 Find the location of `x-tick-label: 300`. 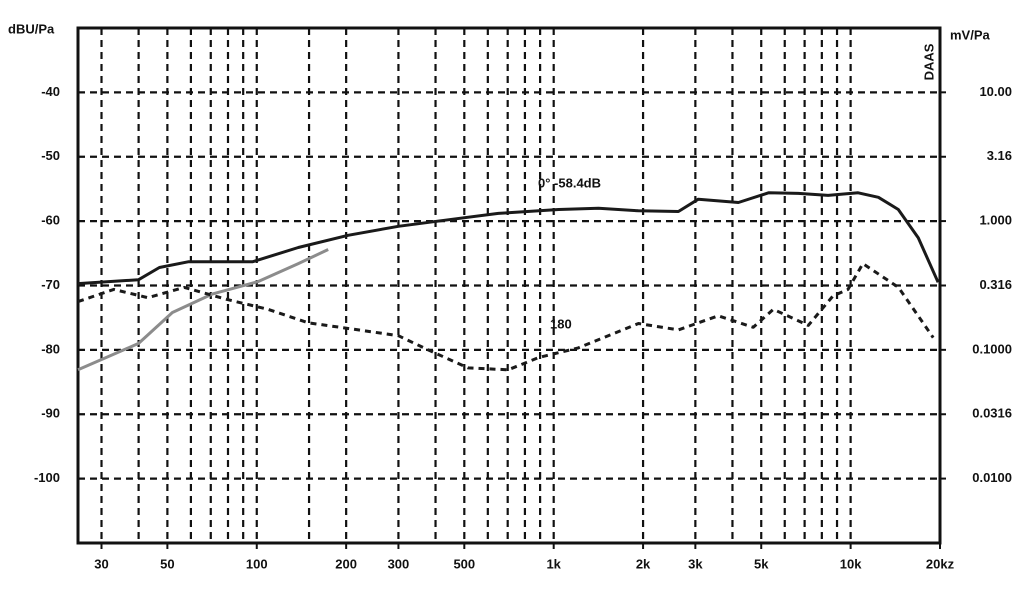

x-tick-label: 300 is located at coordinates (399, 563).